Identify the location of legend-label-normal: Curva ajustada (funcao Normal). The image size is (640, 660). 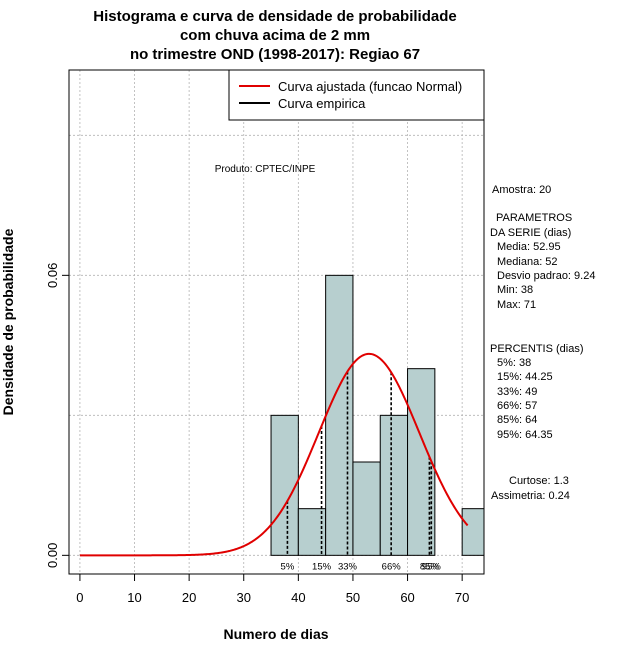
(370, 86).